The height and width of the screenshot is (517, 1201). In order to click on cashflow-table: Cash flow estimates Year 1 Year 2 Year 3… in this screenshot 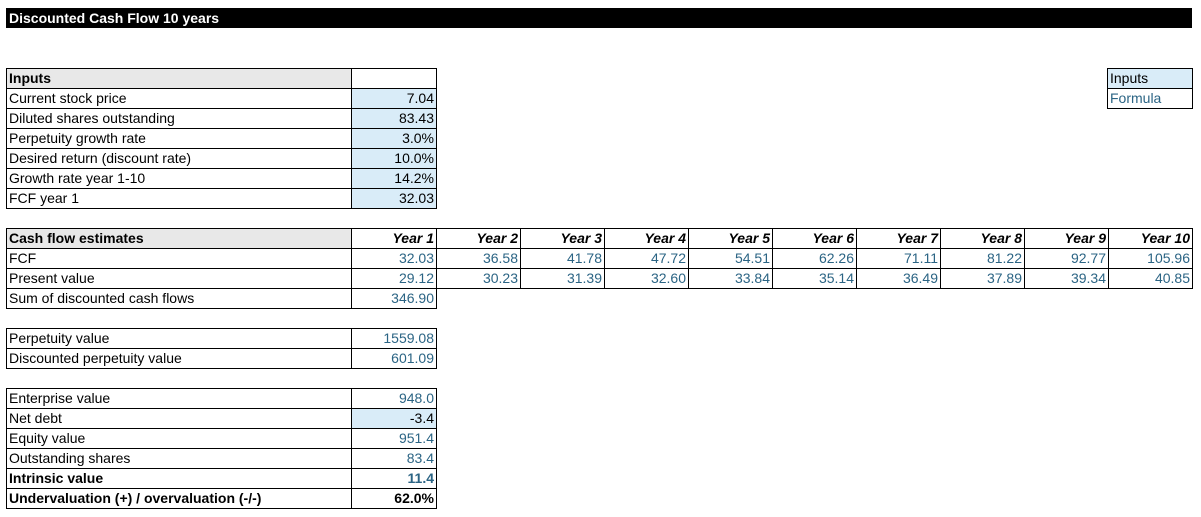, I will do `click(599, 258)`.